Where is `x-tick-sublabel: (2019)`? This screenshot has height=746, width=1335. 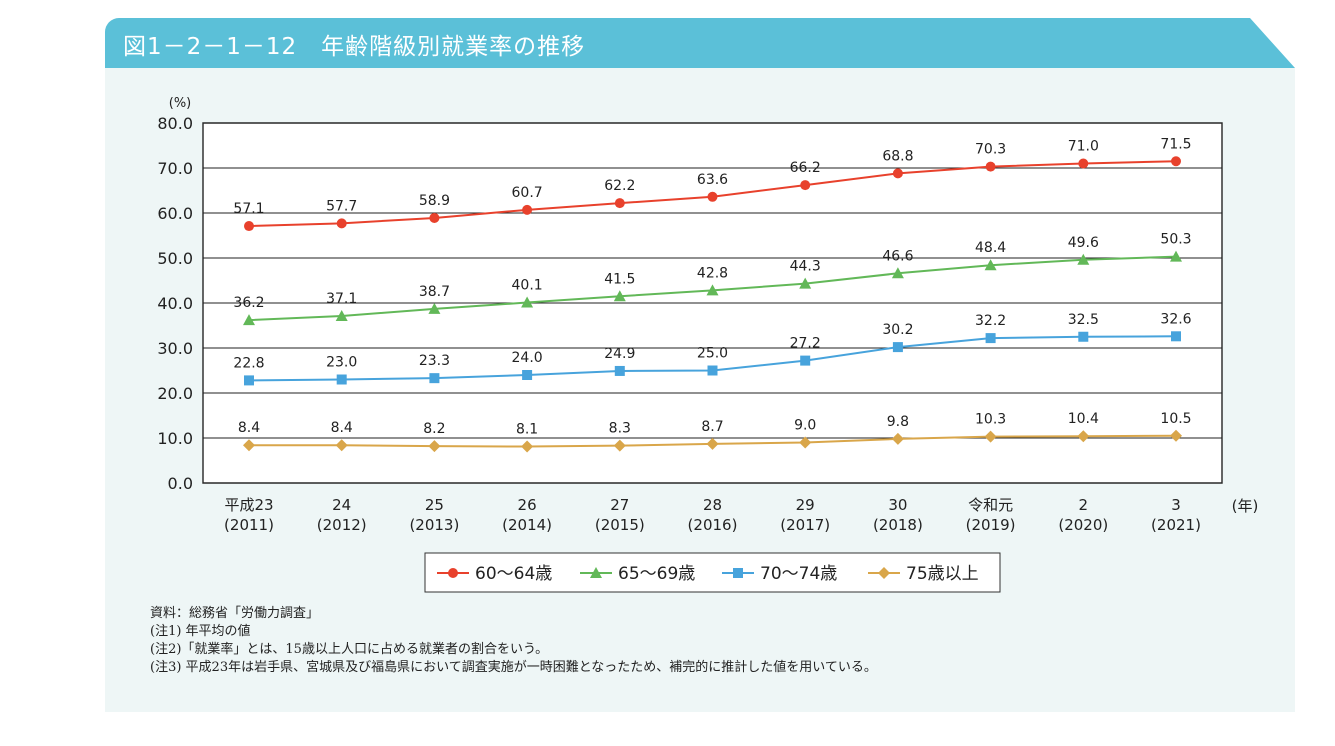 x-tick-sublabel: (2019) is located at coordinates (991, 525).